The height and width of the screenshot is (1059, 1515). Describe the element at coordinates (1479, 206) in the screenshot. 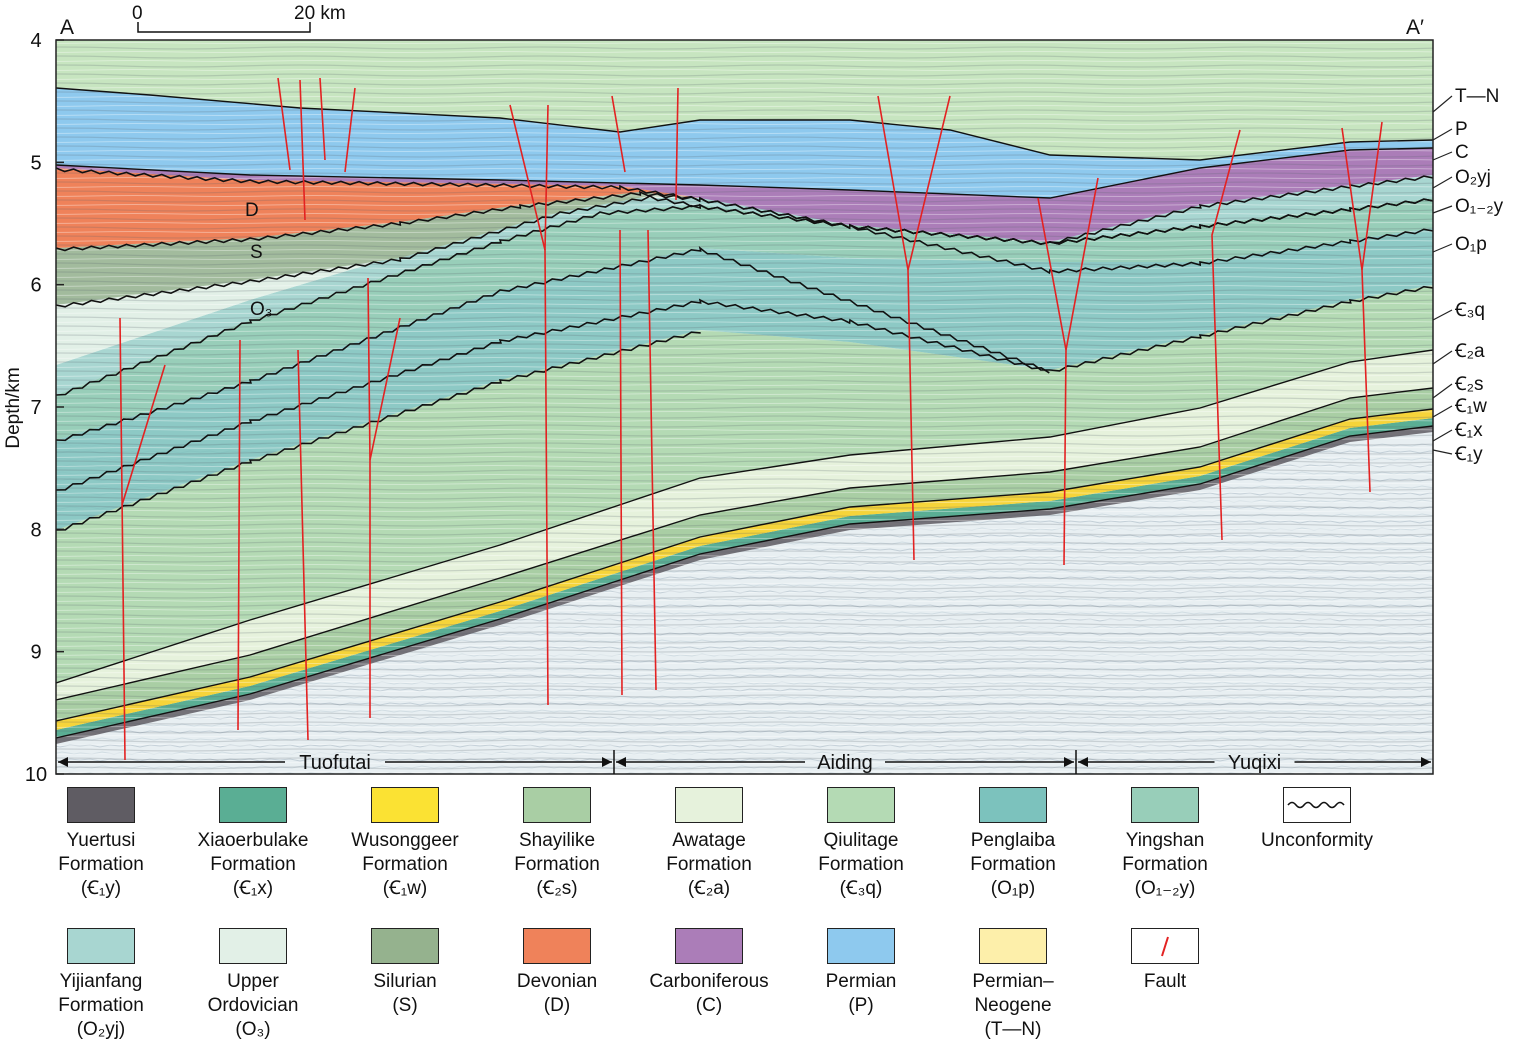

I see `formation-label: O₁₋₂y` at that location.